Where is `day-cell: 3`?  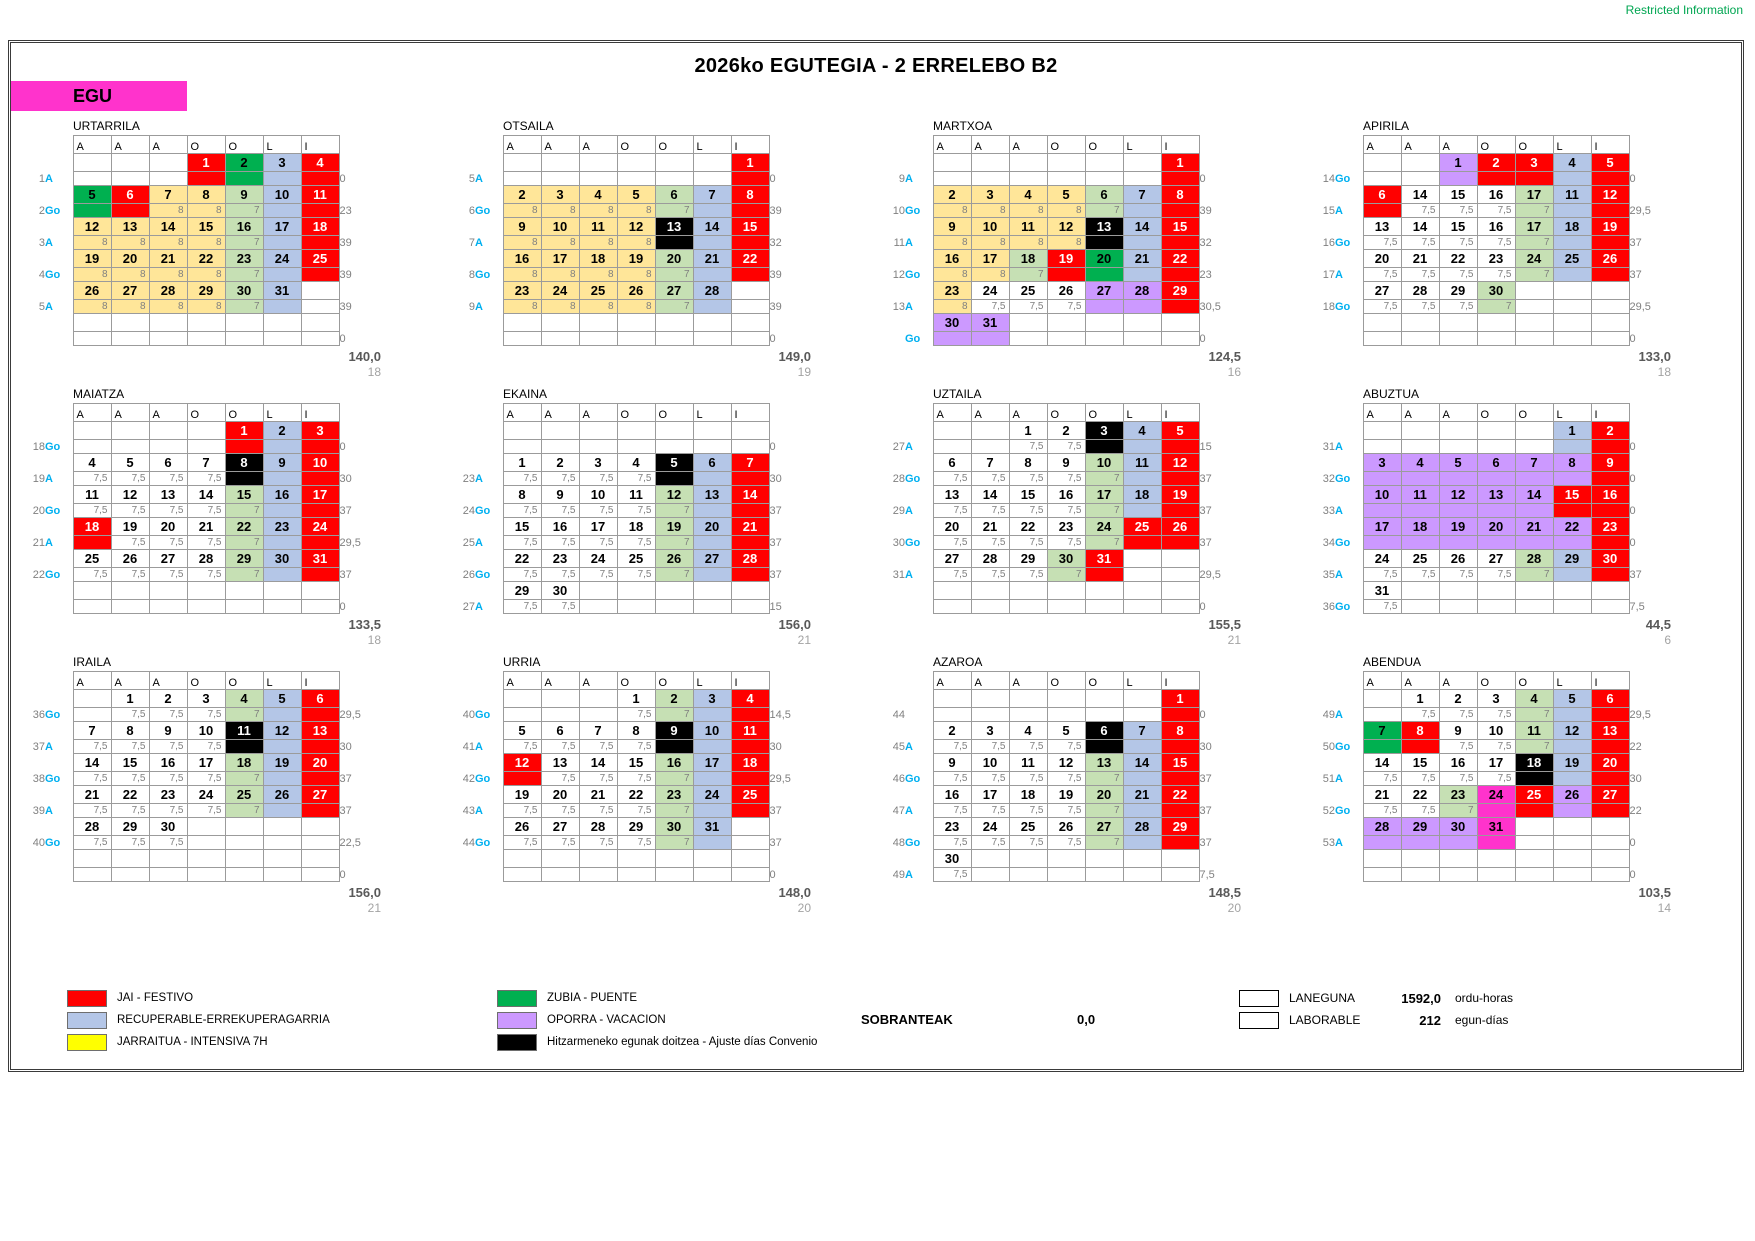
day-cell: 3 is located at coordinates (320, 430).